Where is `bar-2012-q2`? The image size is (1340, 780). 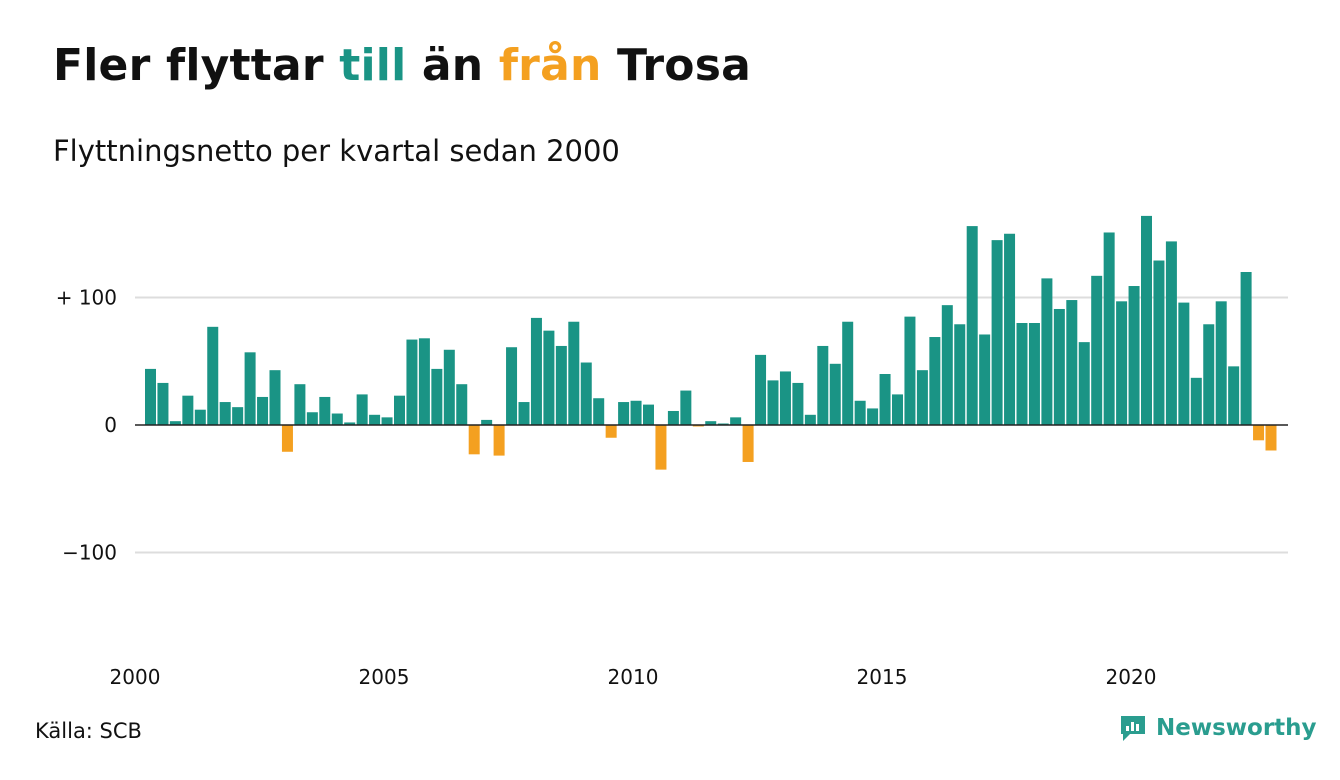 bar-2012-q2 is located at coordinates (761, 390).